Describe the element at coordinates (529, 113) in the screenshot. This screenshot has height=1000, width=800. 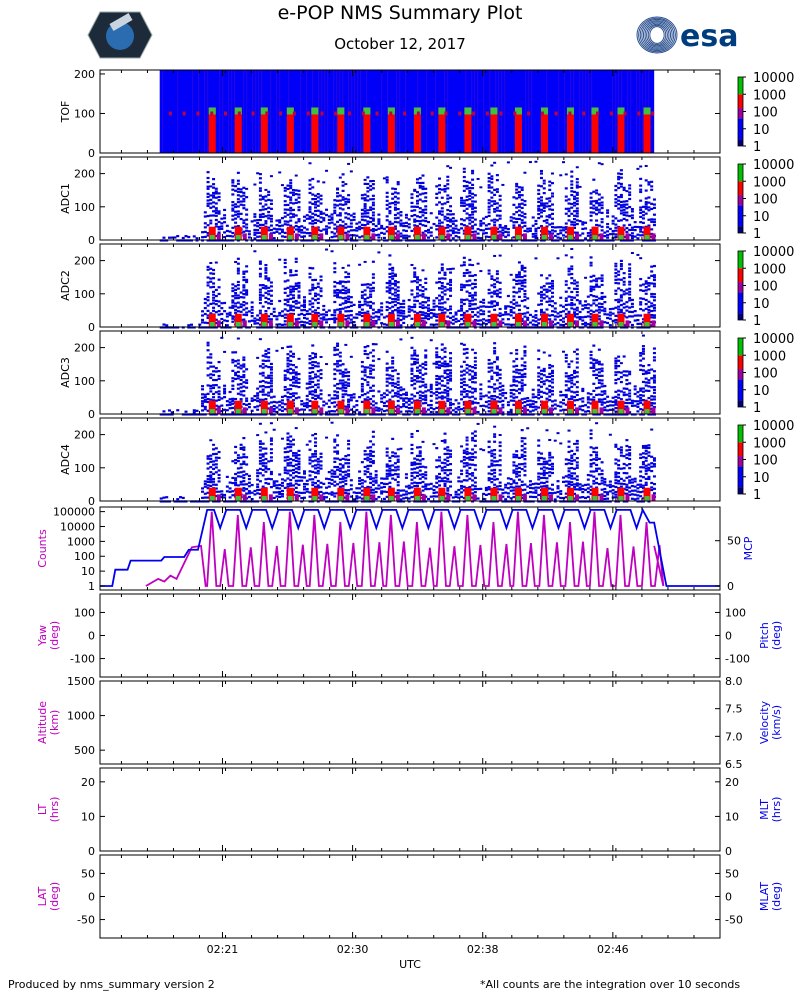
I see `tof-dot` at that location.